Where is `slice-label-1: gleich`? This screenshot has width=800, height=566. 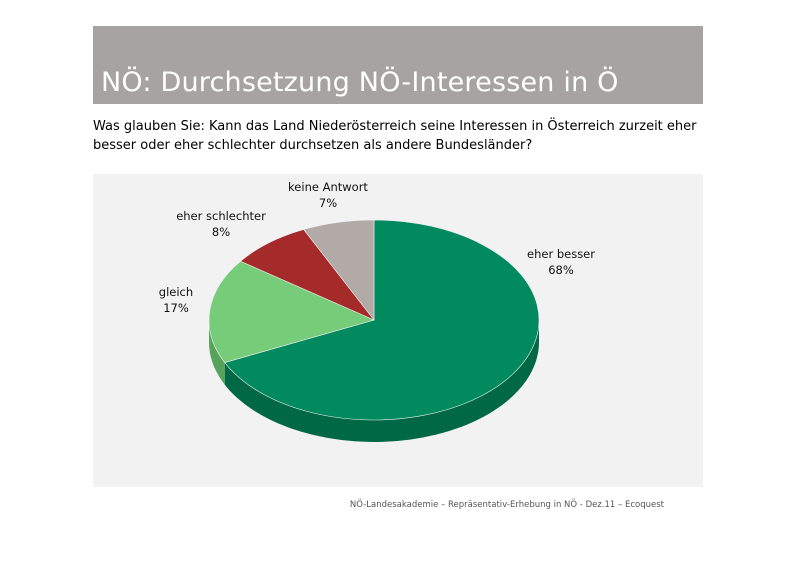
slice-label-1: gleich is located at coordinates (176, 292).